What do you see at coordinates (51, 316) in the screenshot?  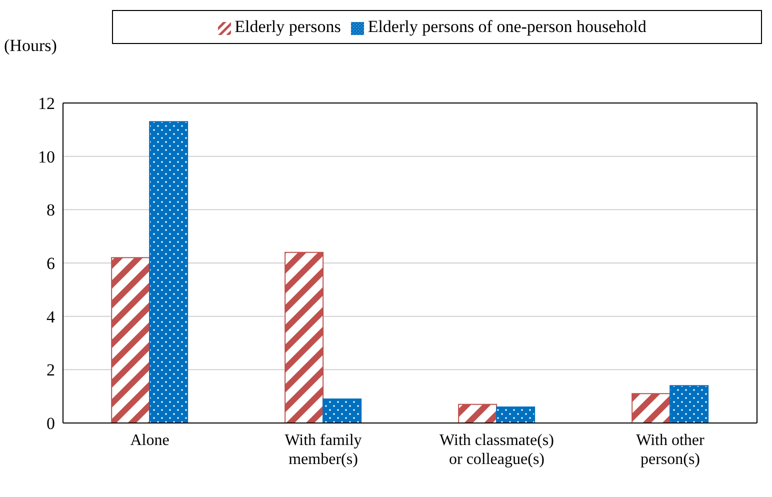 I see `y-tick-label: 4` at bounding box center [51, 316].